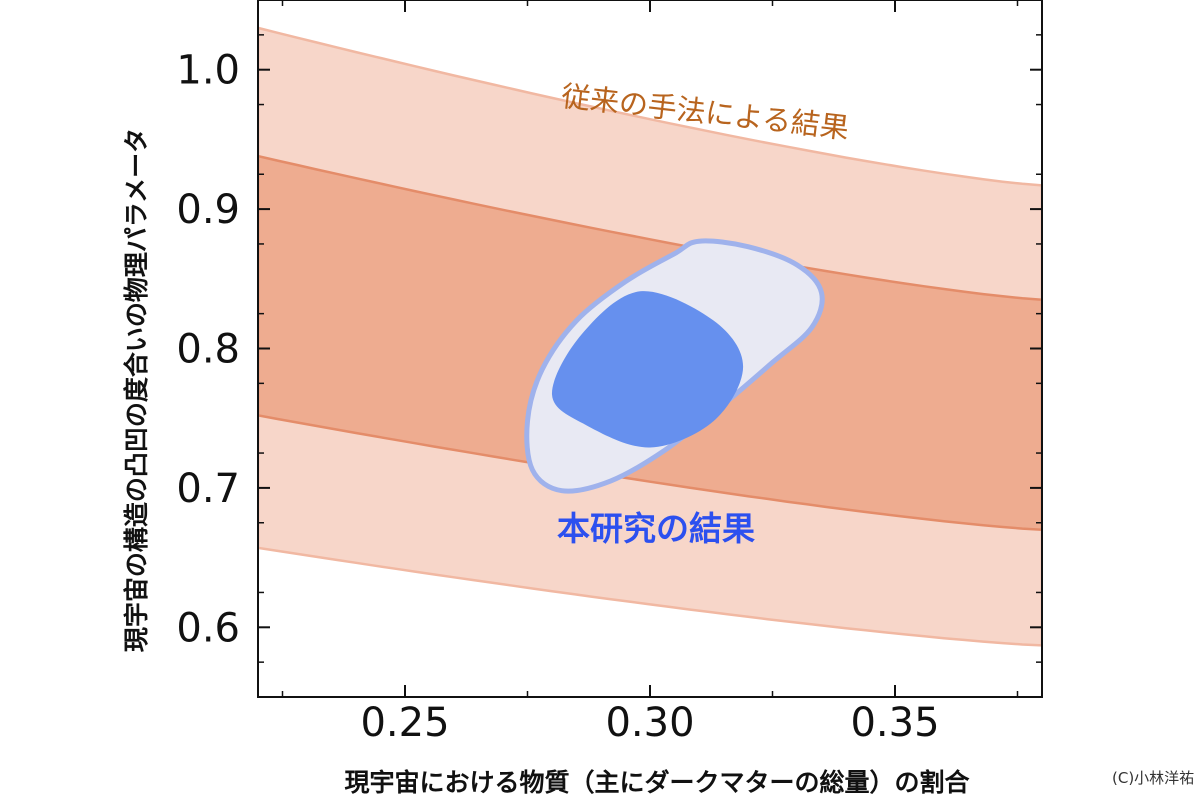  I want to click on y-tick-label: 0.7, so click(208, 489).